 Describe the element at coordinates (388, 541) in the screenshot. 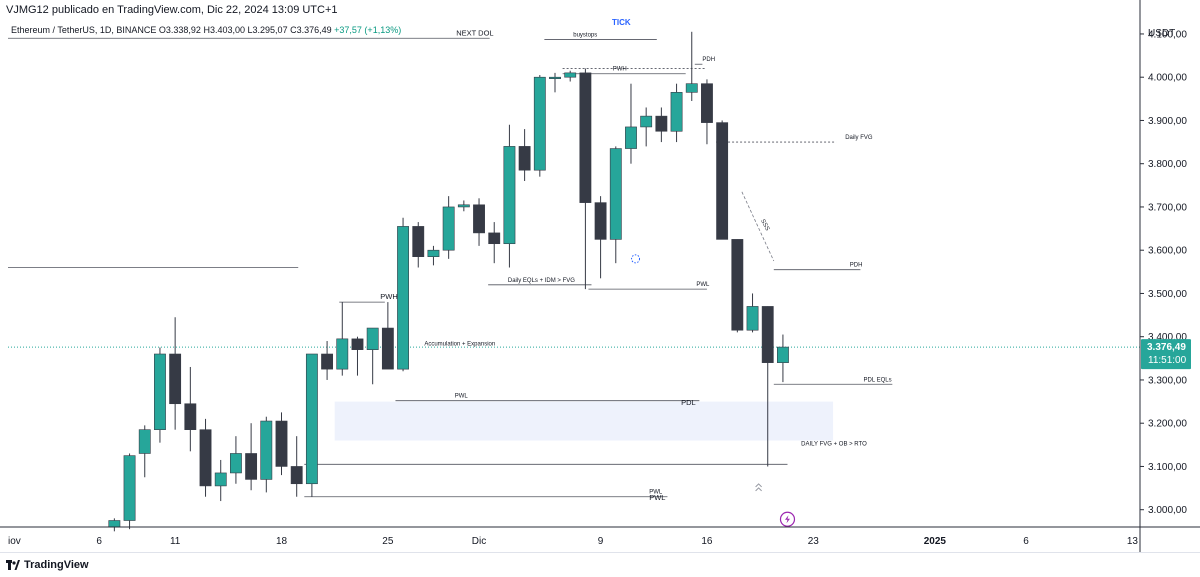

I see `time-tick-label-4: 25` at that location.